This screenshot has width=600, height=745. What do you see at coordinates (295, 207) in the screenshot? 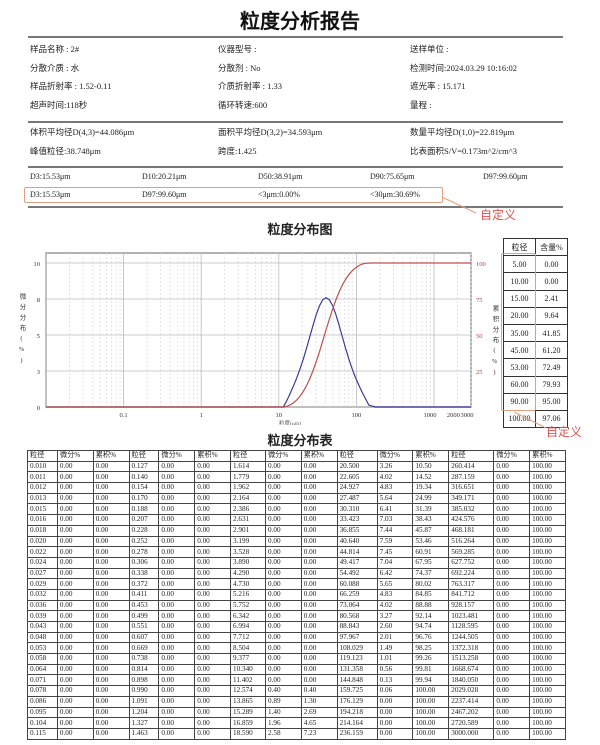
I see `divider` at bounding box center [295, 207].